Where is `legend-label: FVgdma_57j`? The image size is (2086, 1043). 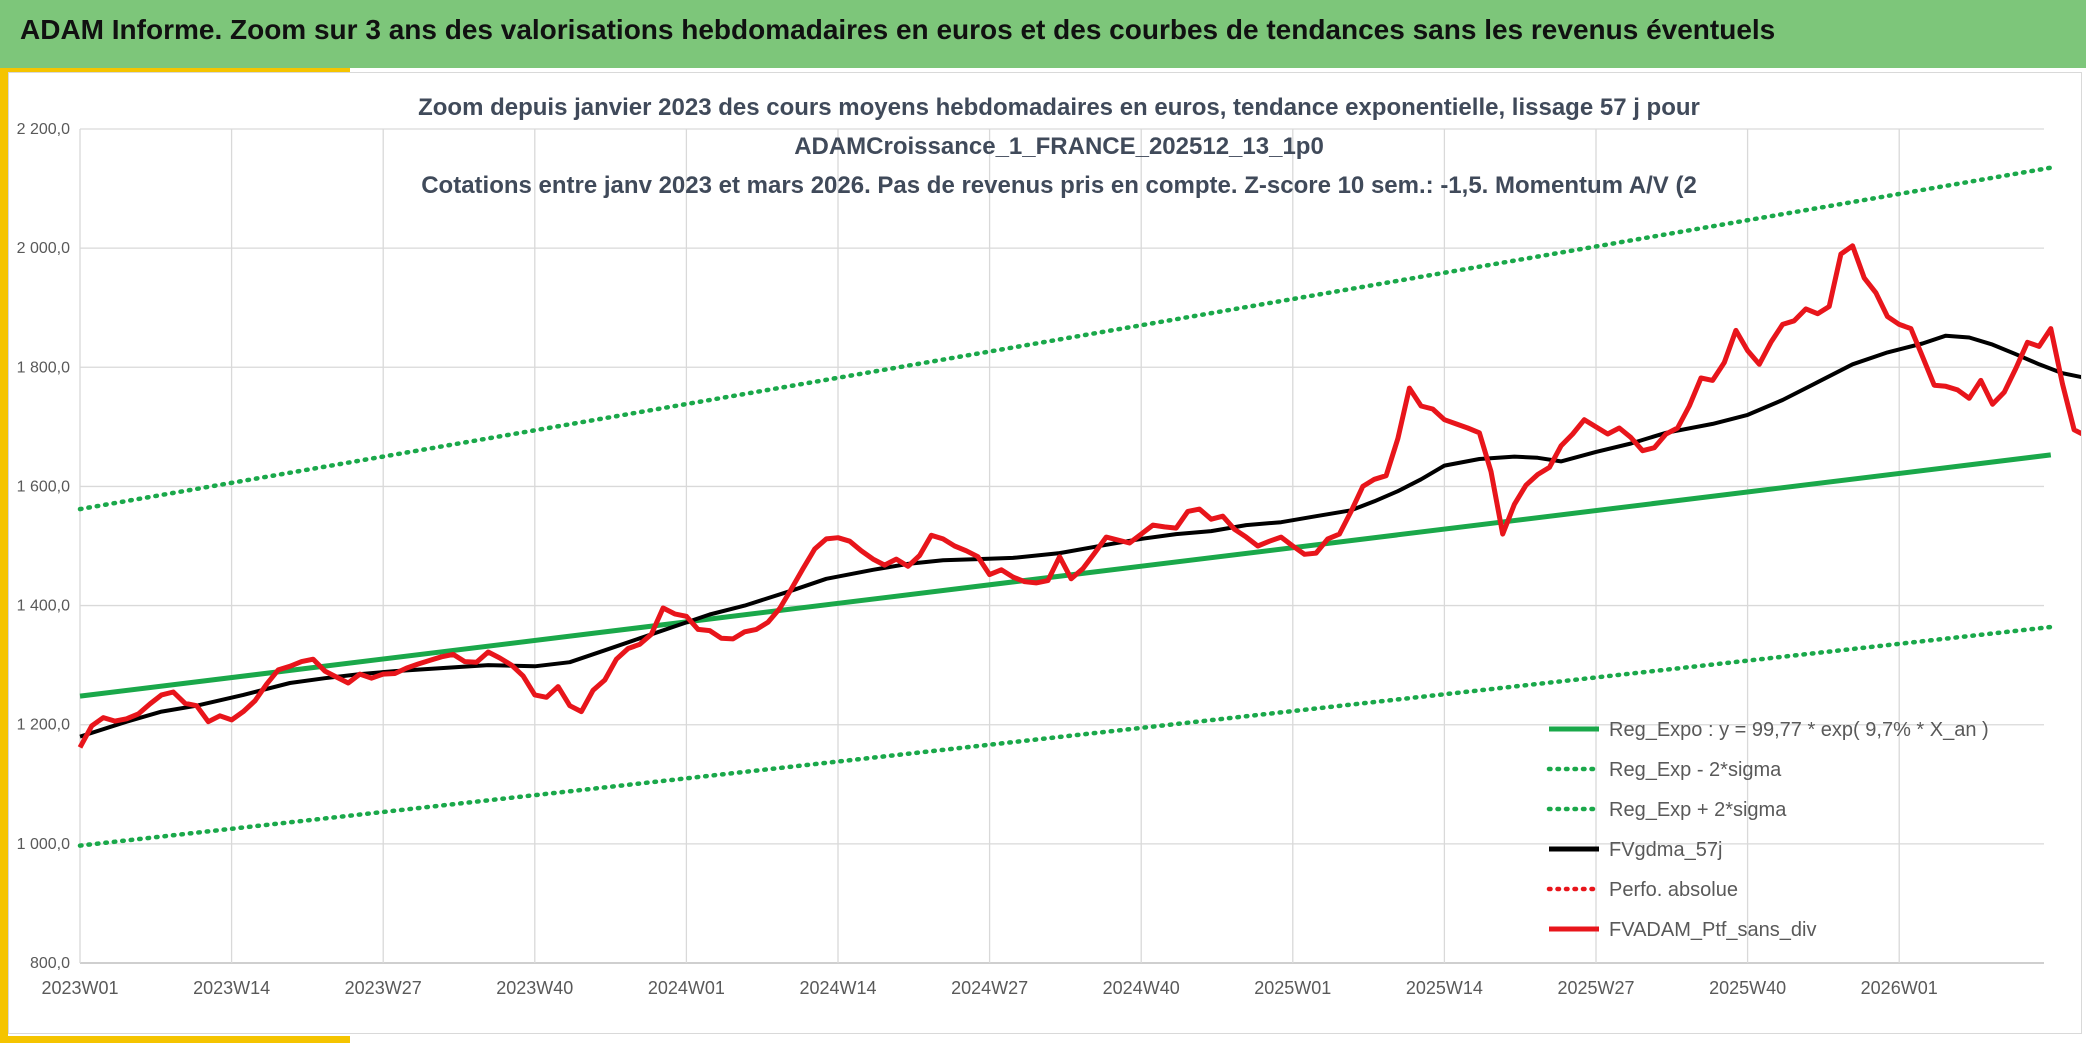 legend-label: FVgdma_57j is located at coordinates (1665, 850).